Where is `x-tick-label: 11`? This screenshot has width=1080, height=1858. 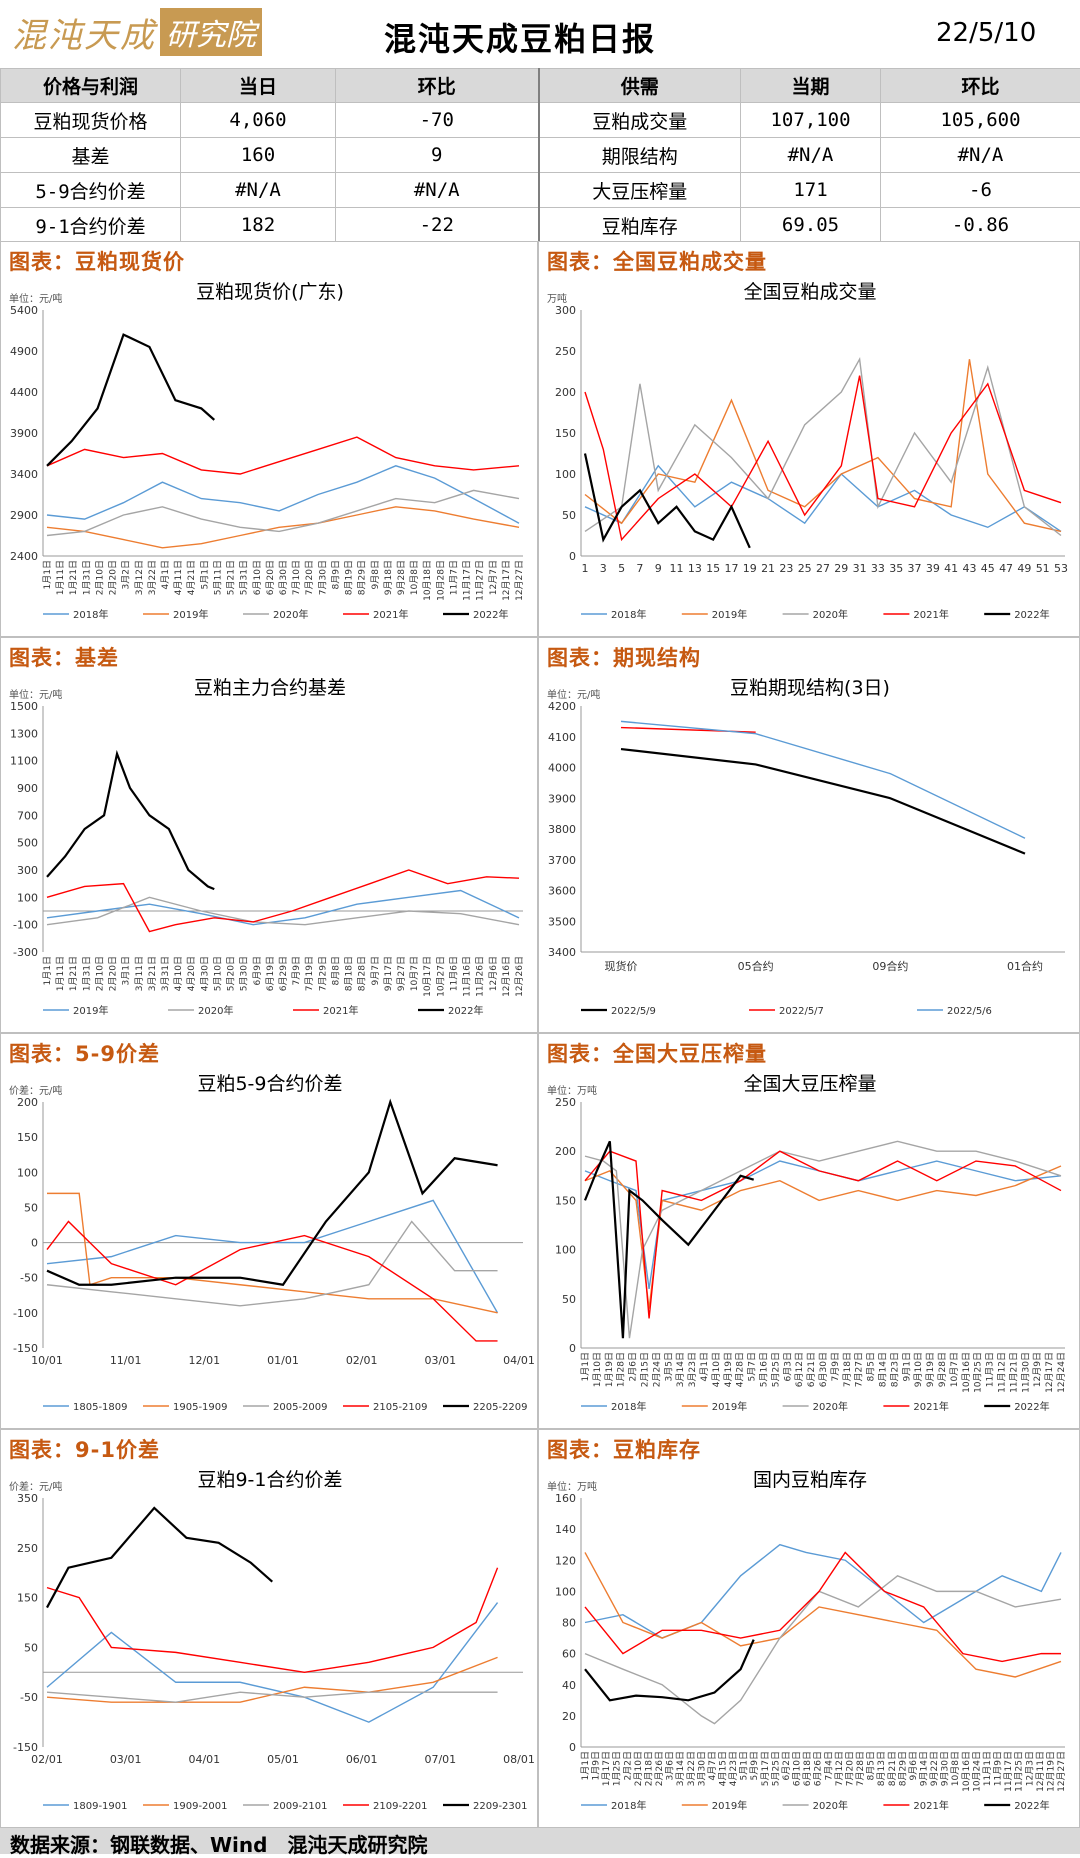
x-tick-label: 11 is located at coordinates (677, 568).